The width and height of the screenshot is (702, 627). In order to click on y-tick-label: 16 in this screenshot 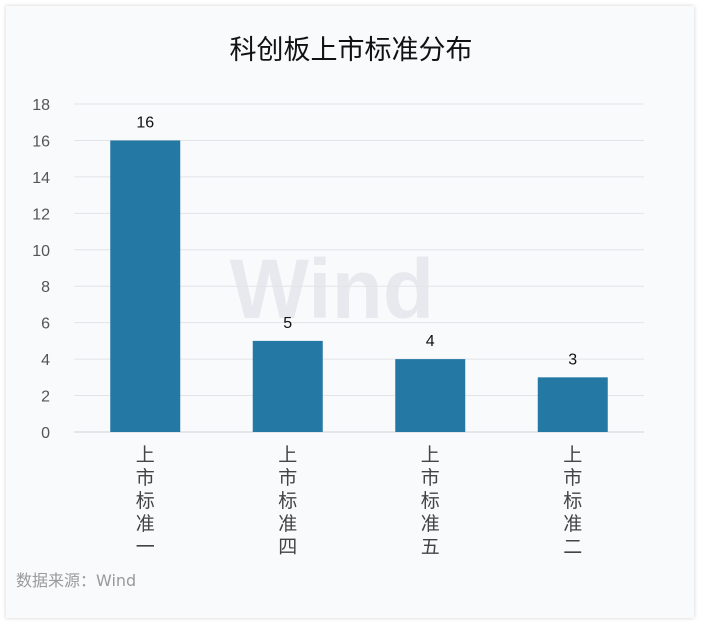, I will do `click(41, 141)`.